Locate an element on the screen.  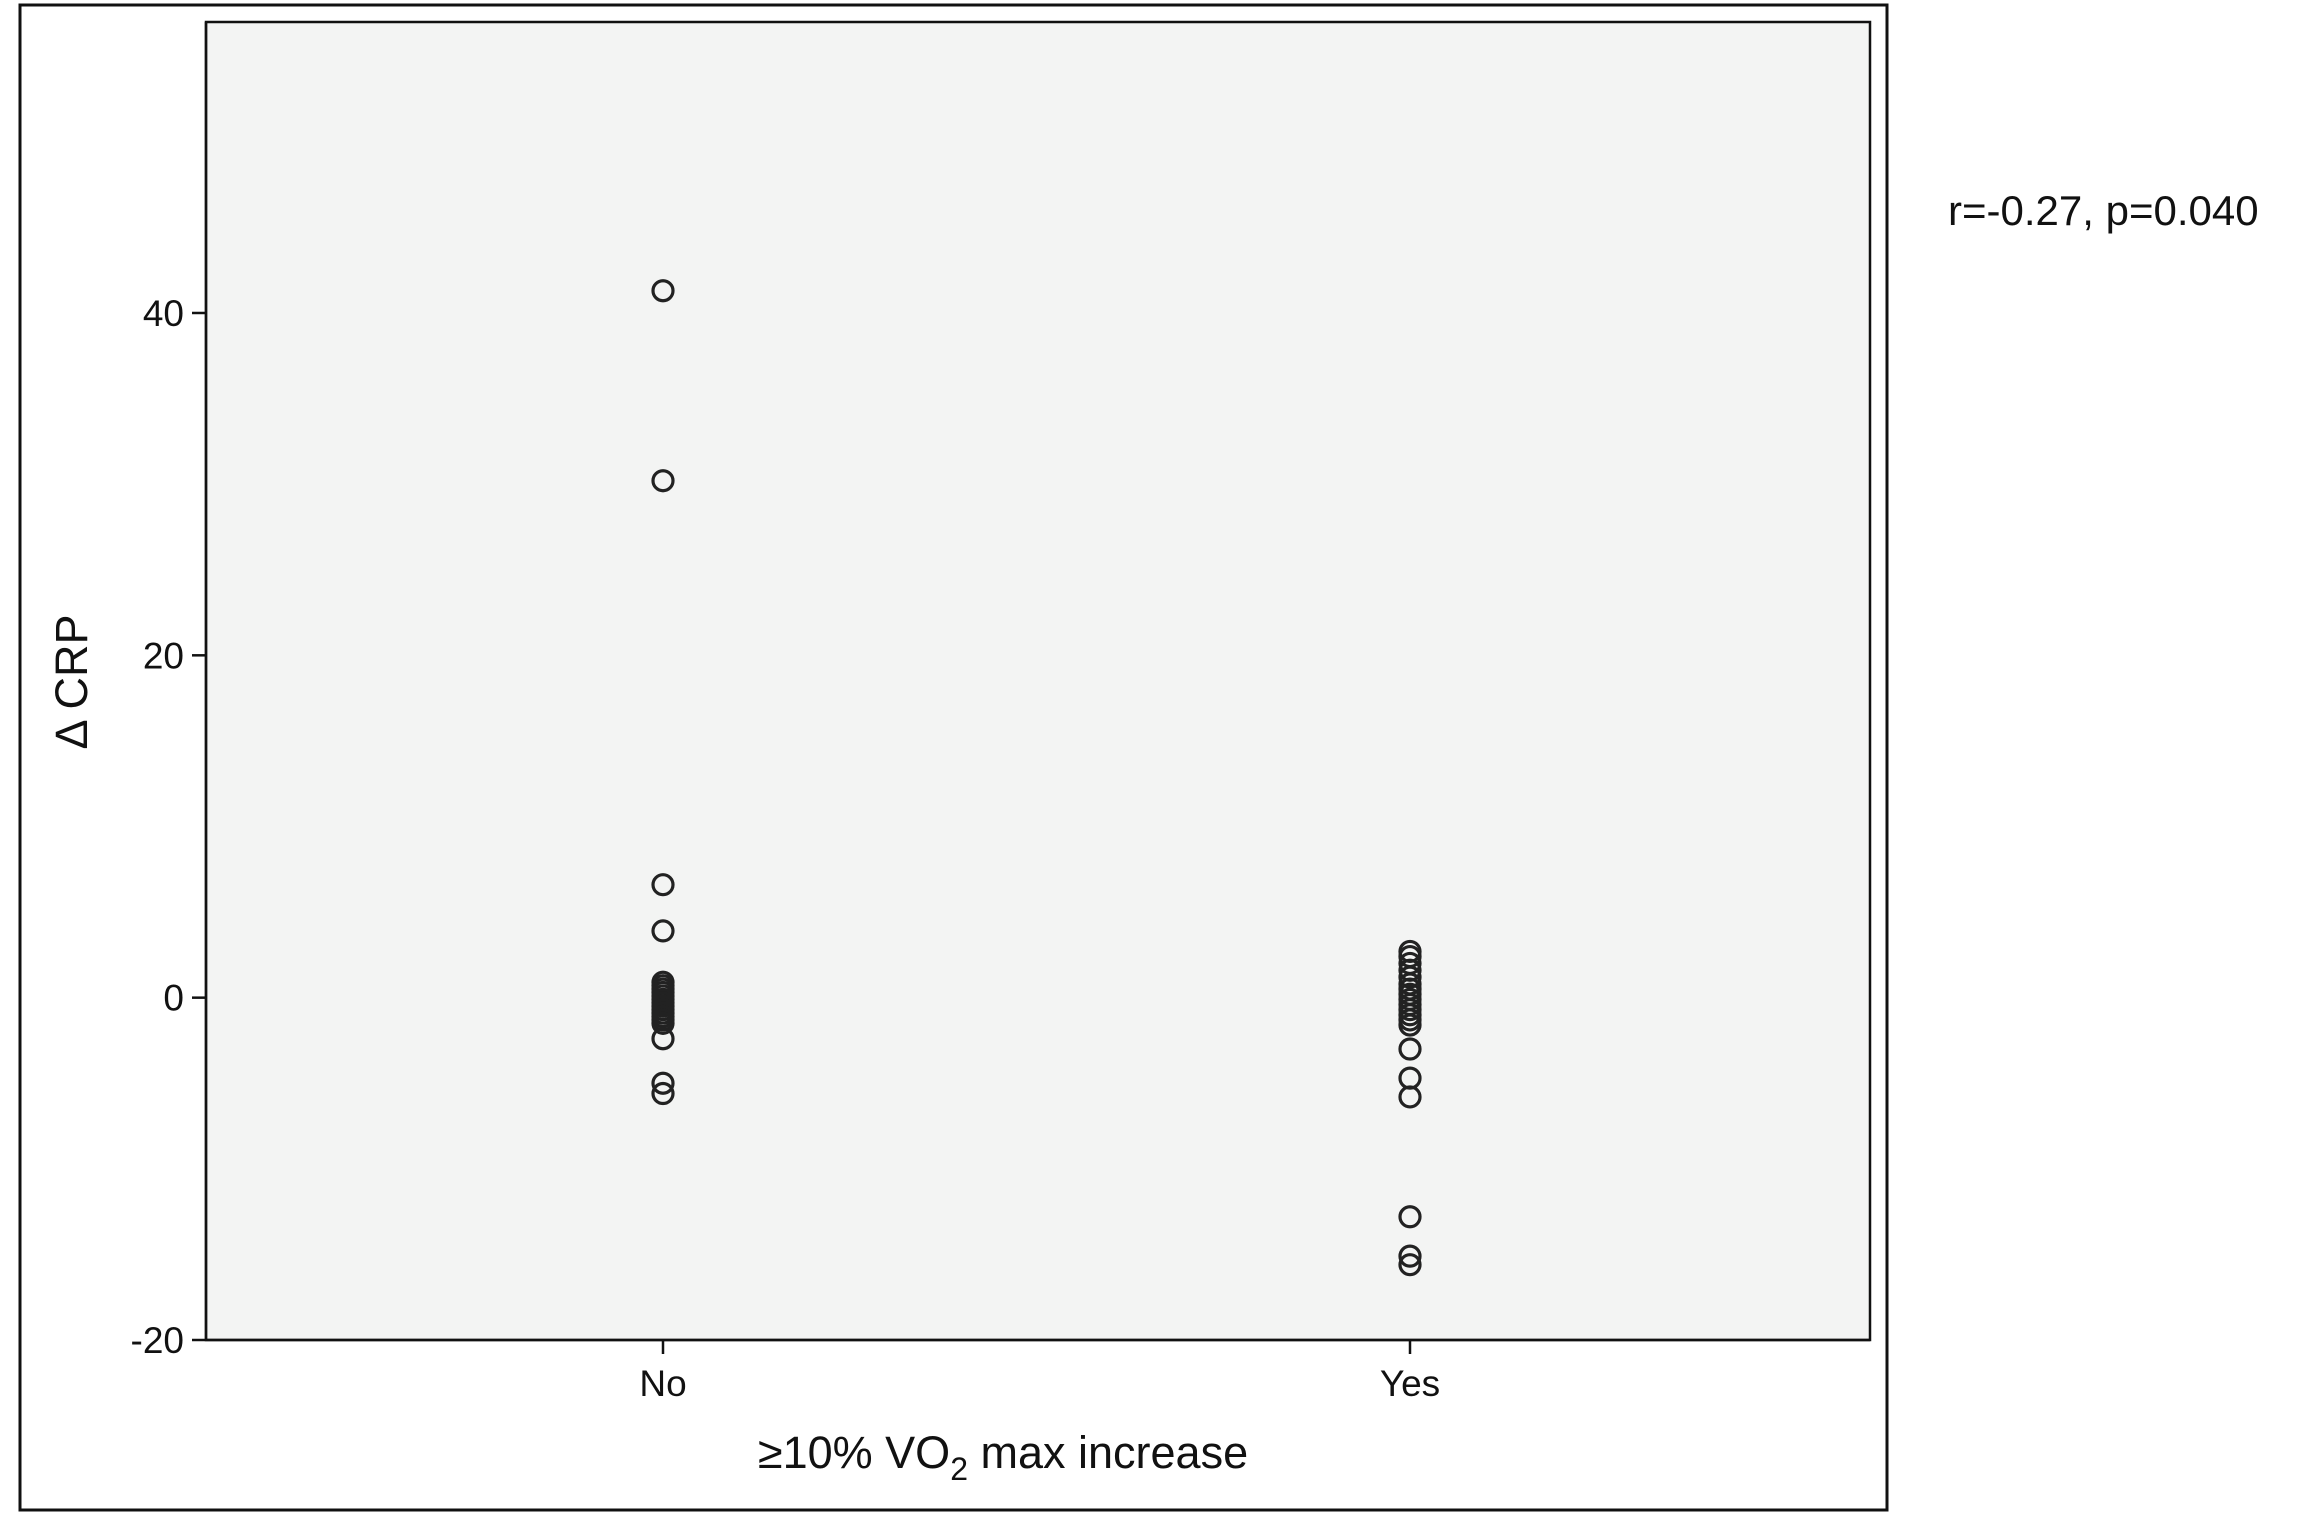
y-tick-label: 40 is located at coordinates (163, 313).